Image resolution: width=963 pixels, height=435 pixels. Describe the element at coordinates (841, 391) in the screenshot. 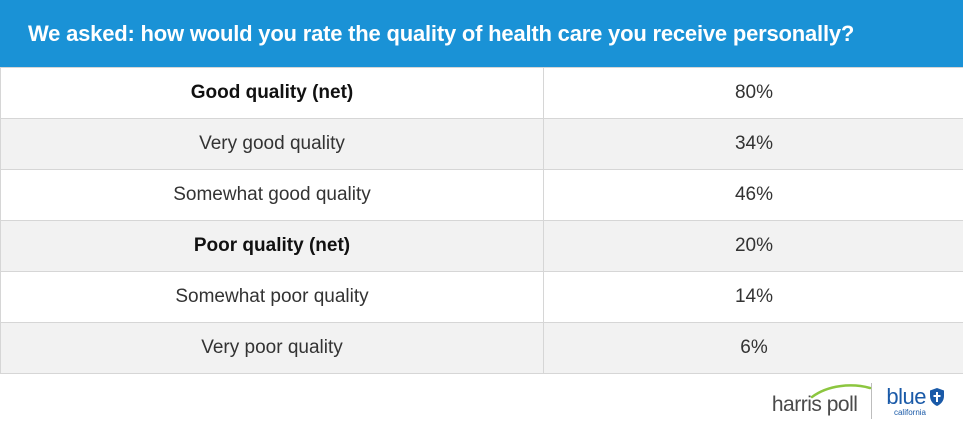

I see `green-swoosh-icon` at that location.